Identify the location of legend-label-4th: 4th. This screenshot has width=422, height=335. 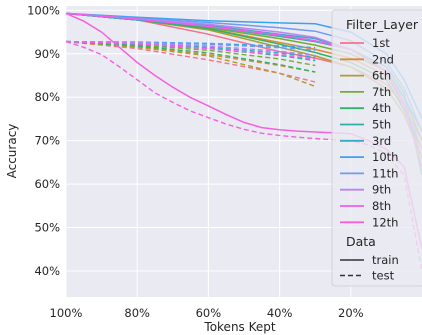
(381, 108).